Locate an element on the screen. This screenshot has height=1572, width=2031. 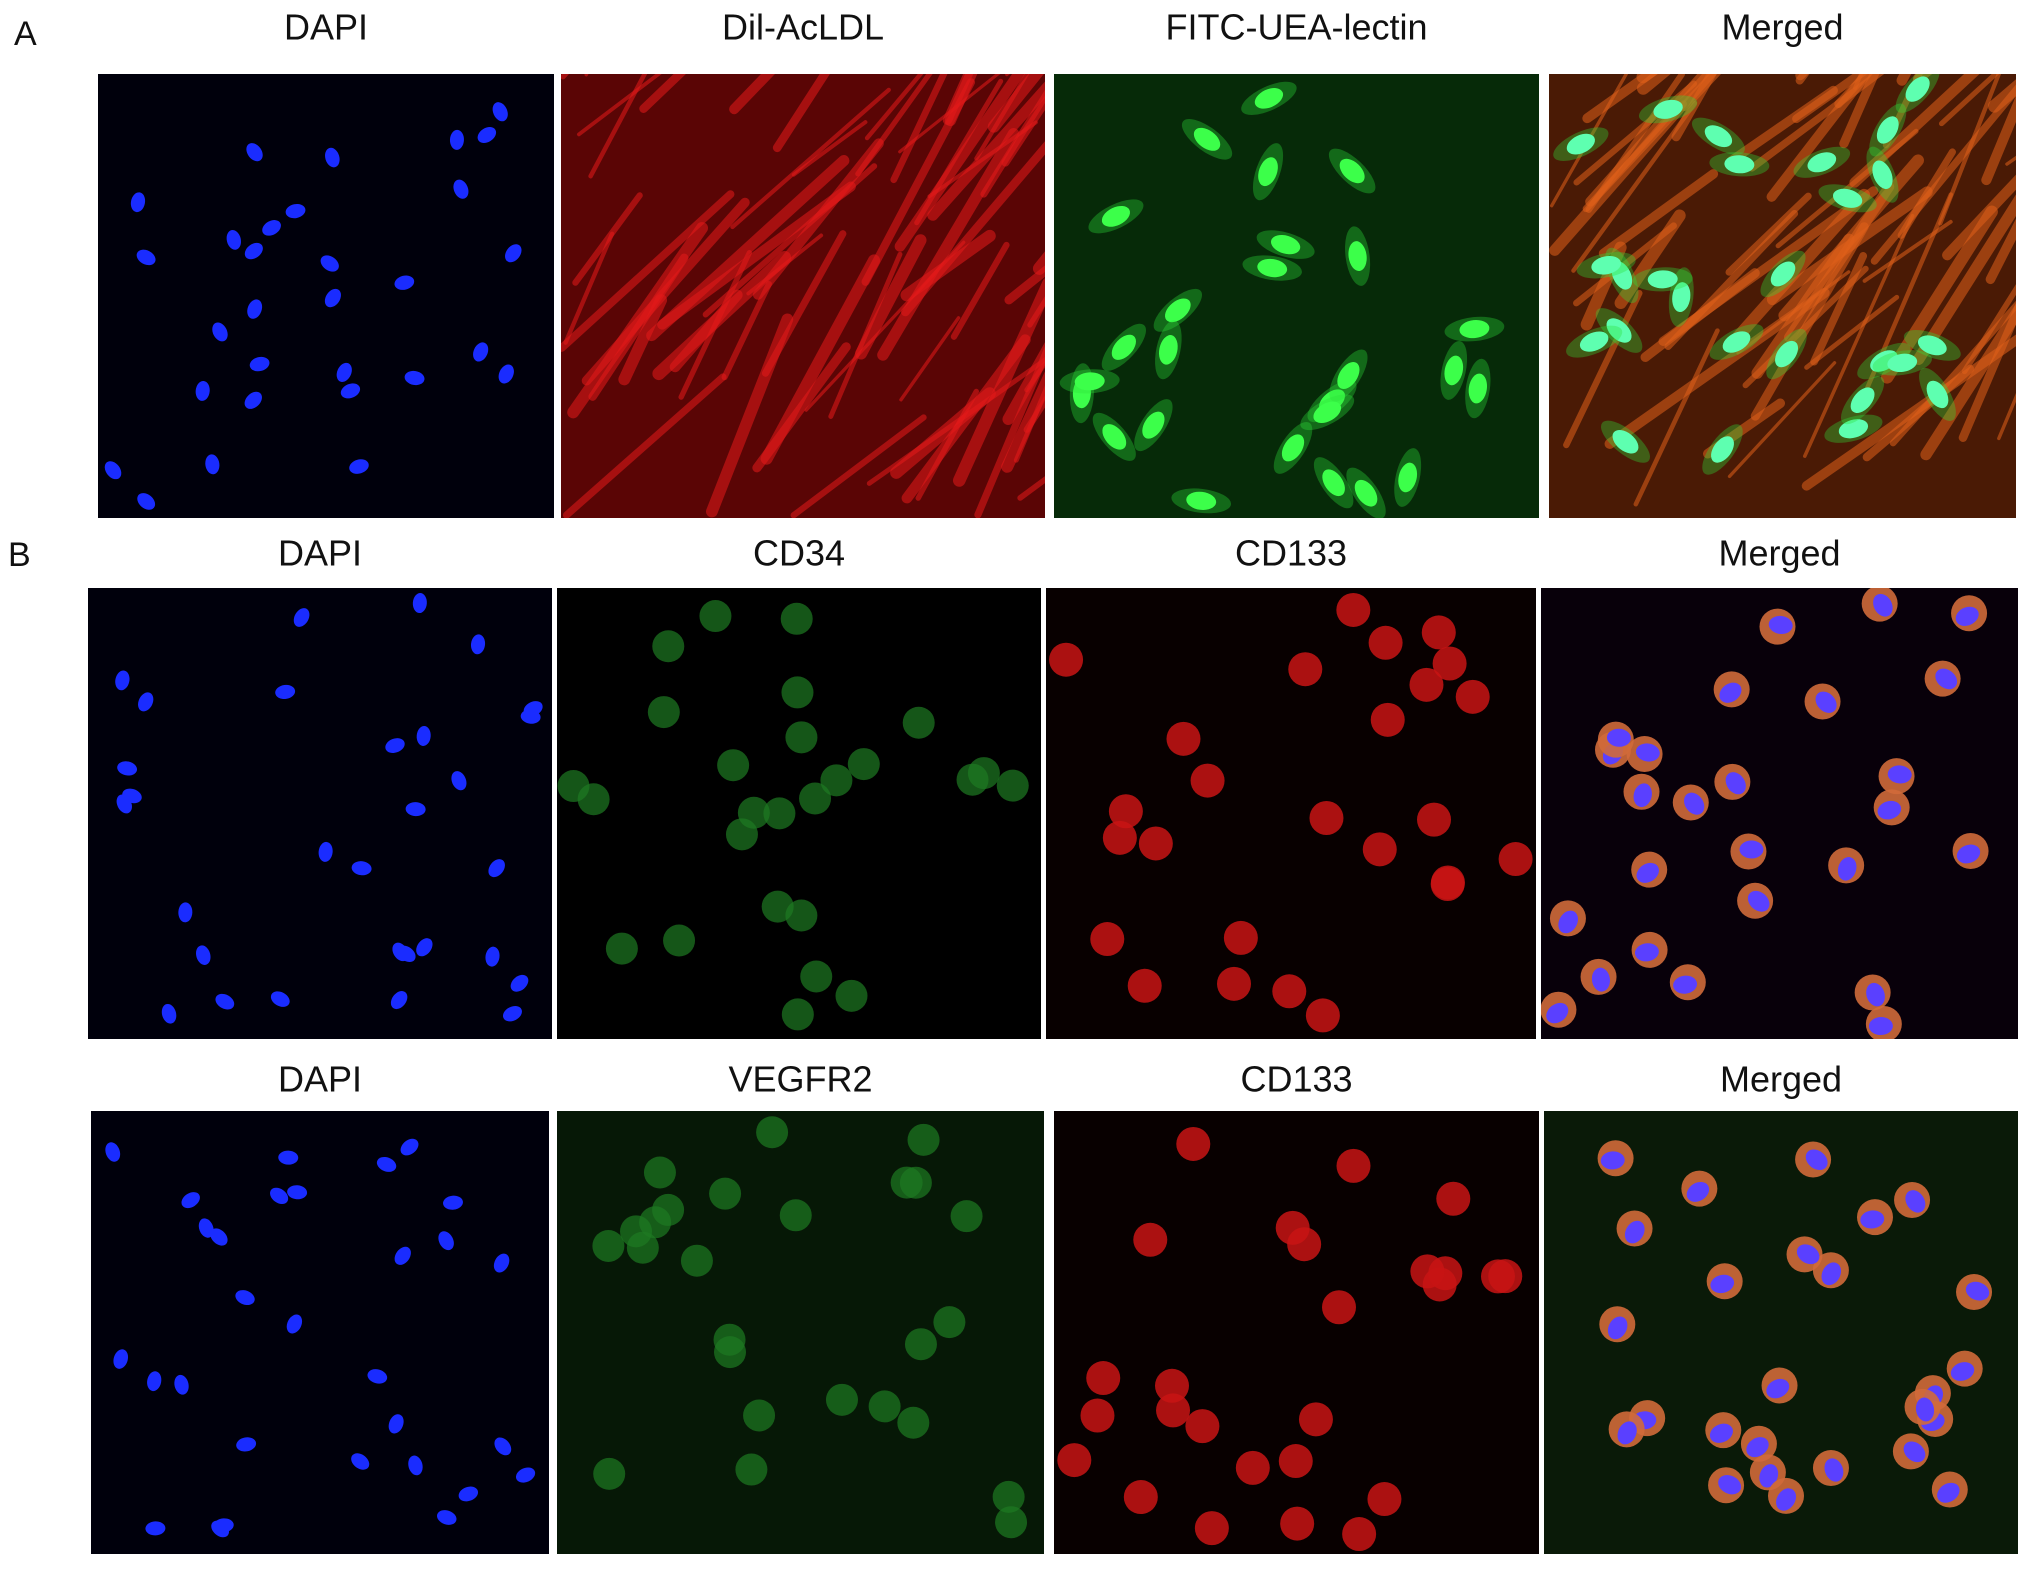
panel-title: CD133 is located at coordinates (1291, 553).